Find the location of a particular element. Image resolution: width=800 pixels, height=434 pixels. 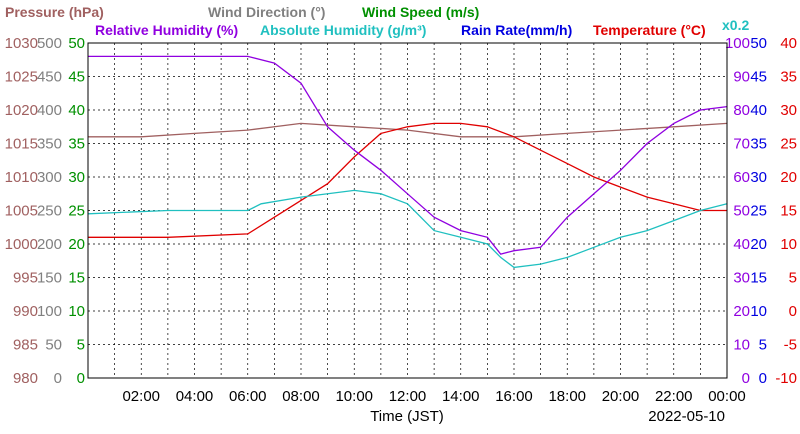

y-tick-label-rain: 35 is located at coordinates (758, 144).